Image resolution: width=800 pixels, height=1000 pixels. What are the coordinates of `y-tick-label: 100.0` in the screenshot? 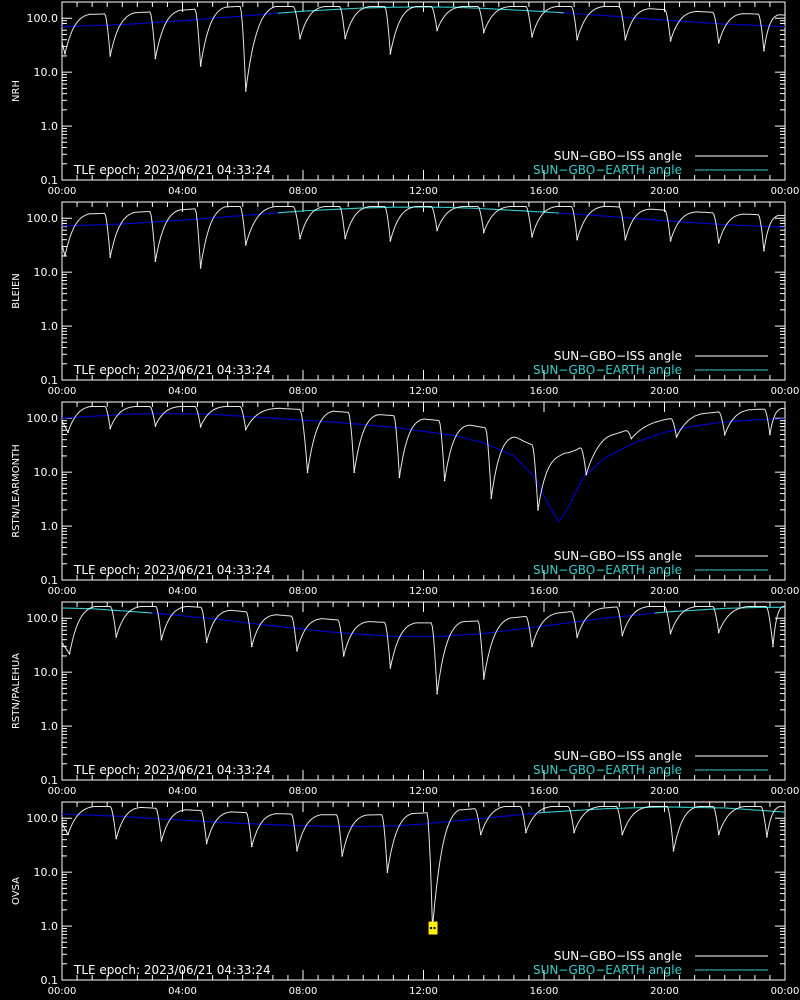 It's located at (43, 618).